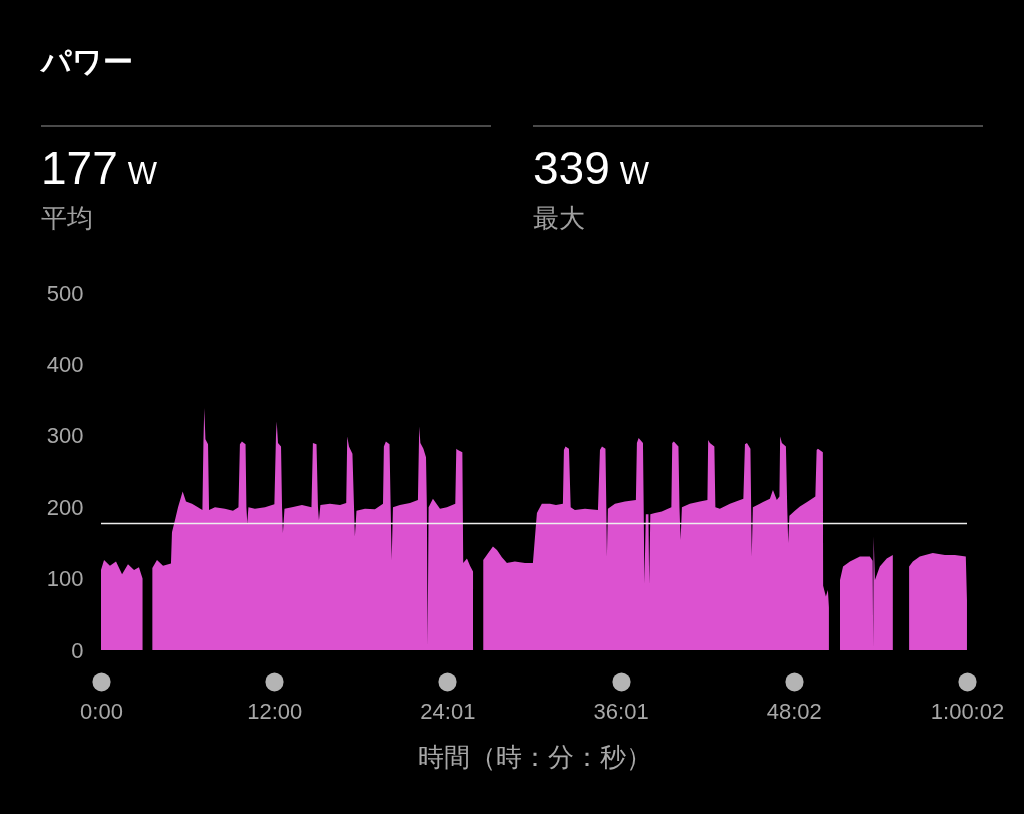 Image resolution: width=1024 pixels, height=814 pixels. What do you see at coordinates (77, 650) in the screenshot?
I see `y-tick-label: 0` at bounding box center [77, 650].